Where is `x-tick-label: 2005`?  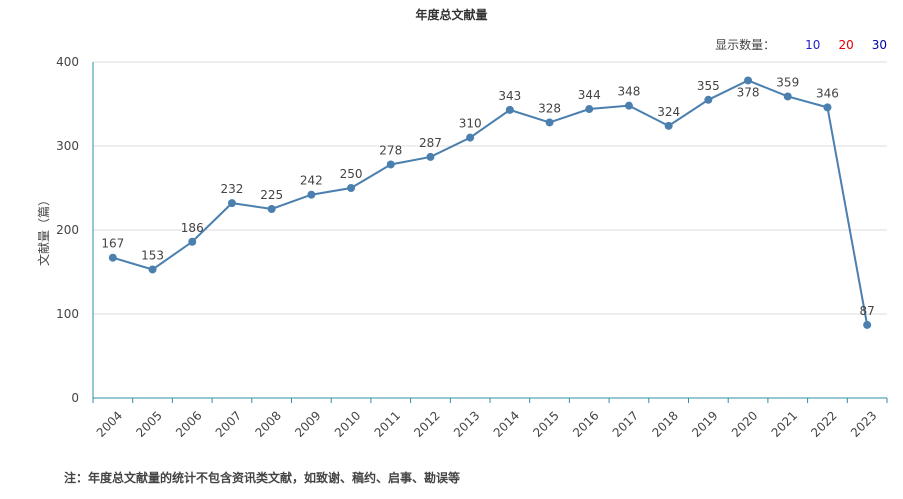
x-tick-label: 2005 is located at coordinates (148, 423).